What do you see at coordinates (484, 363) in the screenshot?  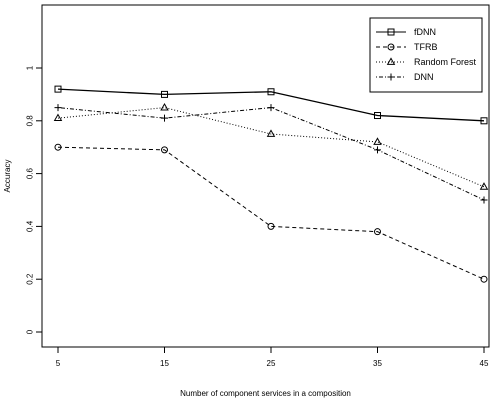 I see `x-tick-label: 45` at bounding box center [484, 363].